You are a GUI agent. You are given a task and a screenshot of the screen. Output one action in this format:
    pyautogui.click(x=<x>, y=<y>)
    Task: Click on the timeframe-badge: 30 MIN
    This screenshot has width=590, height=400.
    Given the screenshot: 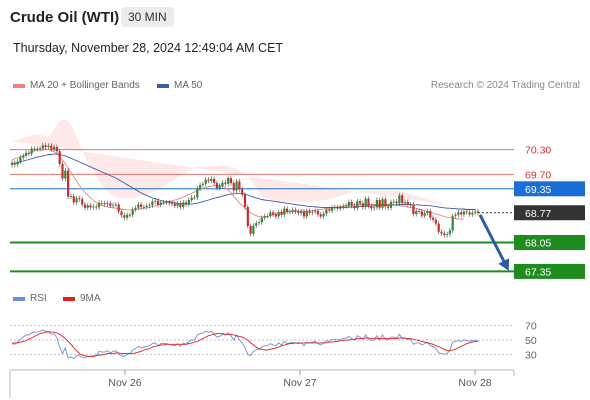 What is the action you would take?
    pyautogui.click(x=147, y=17)
    